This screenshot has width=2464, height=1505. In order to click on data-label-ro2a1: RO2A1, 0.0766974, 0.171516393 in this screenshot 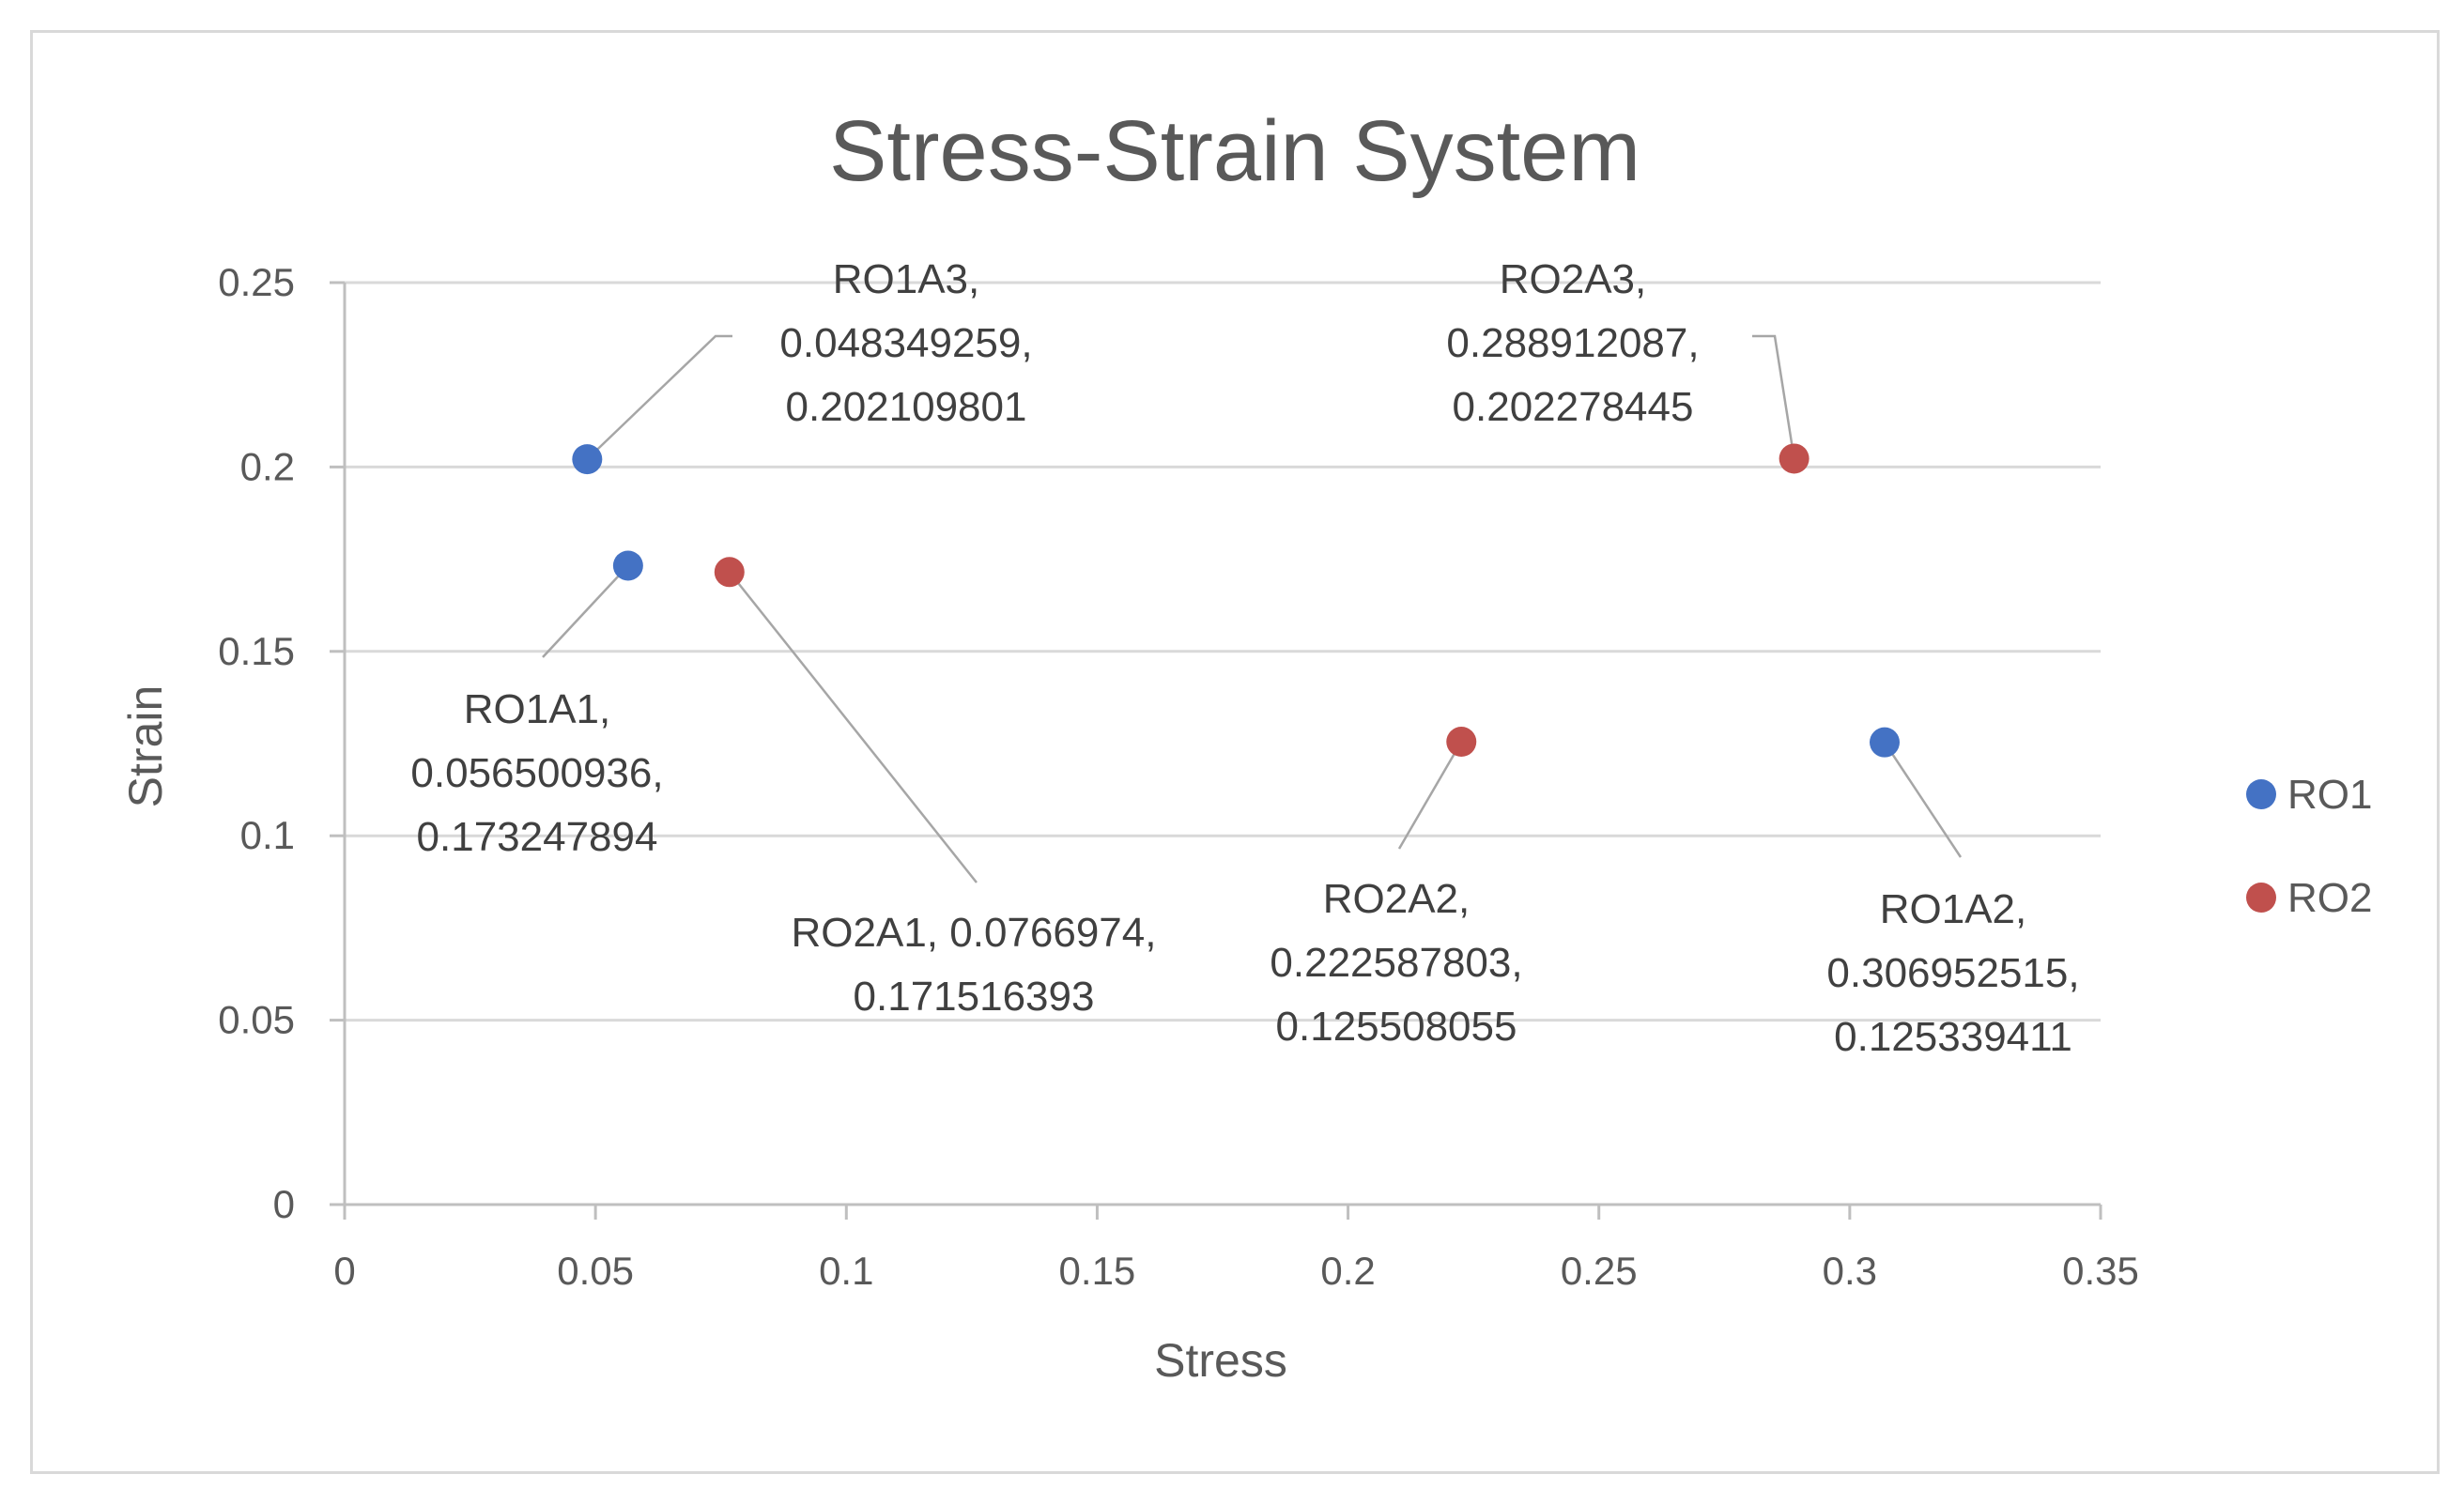, I will do `click(974, 965)`.